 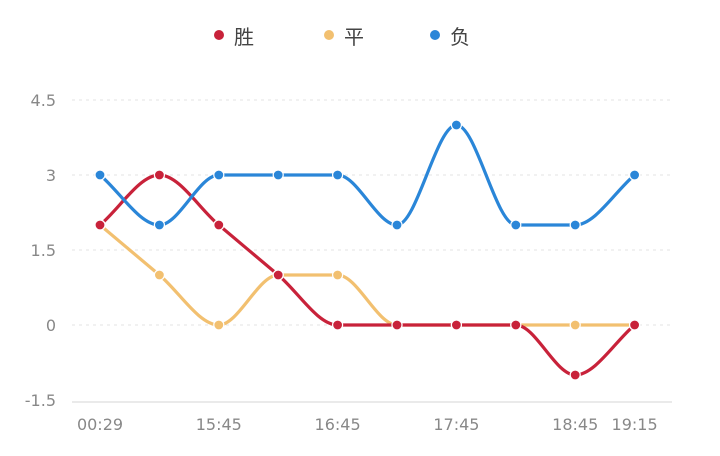 I want to click on y-tick-label: 4.5, so click(x=43, y=100).